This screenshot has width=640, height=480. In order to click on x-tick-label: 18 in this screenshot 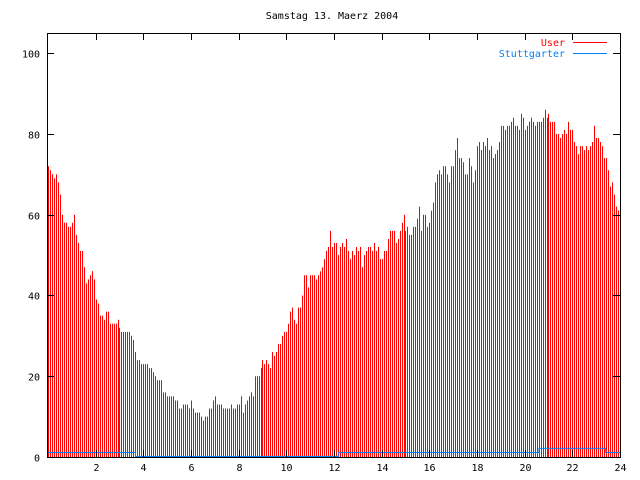, I will do `click(477, 468)`.